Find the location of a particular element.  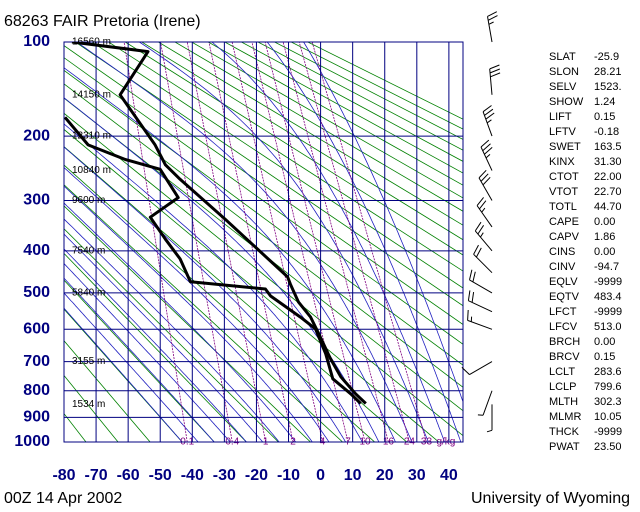

index-name: BRCV is located at coordinates (564, 357).